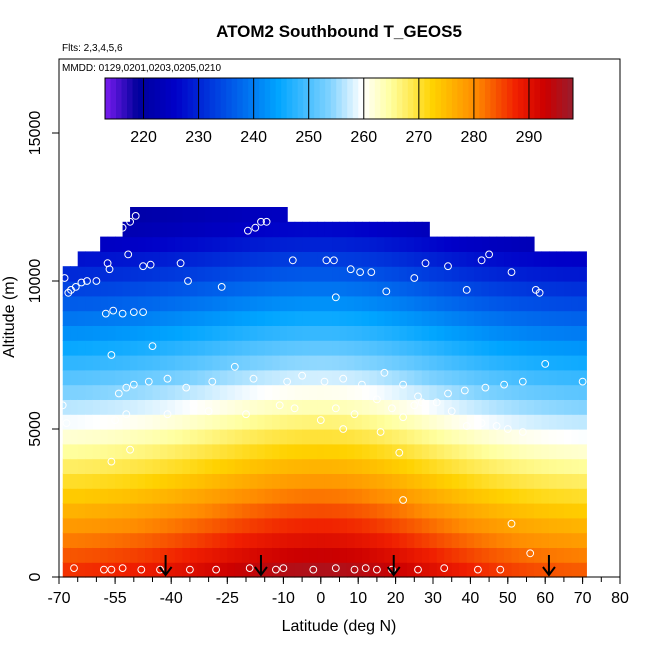 Image resolution: width=650 pixels, height=650 pixels. What do you see at coordinates (171, 598) in the screenshot?
I see `x-tick-label: -40` at bounding box center [171, 598].